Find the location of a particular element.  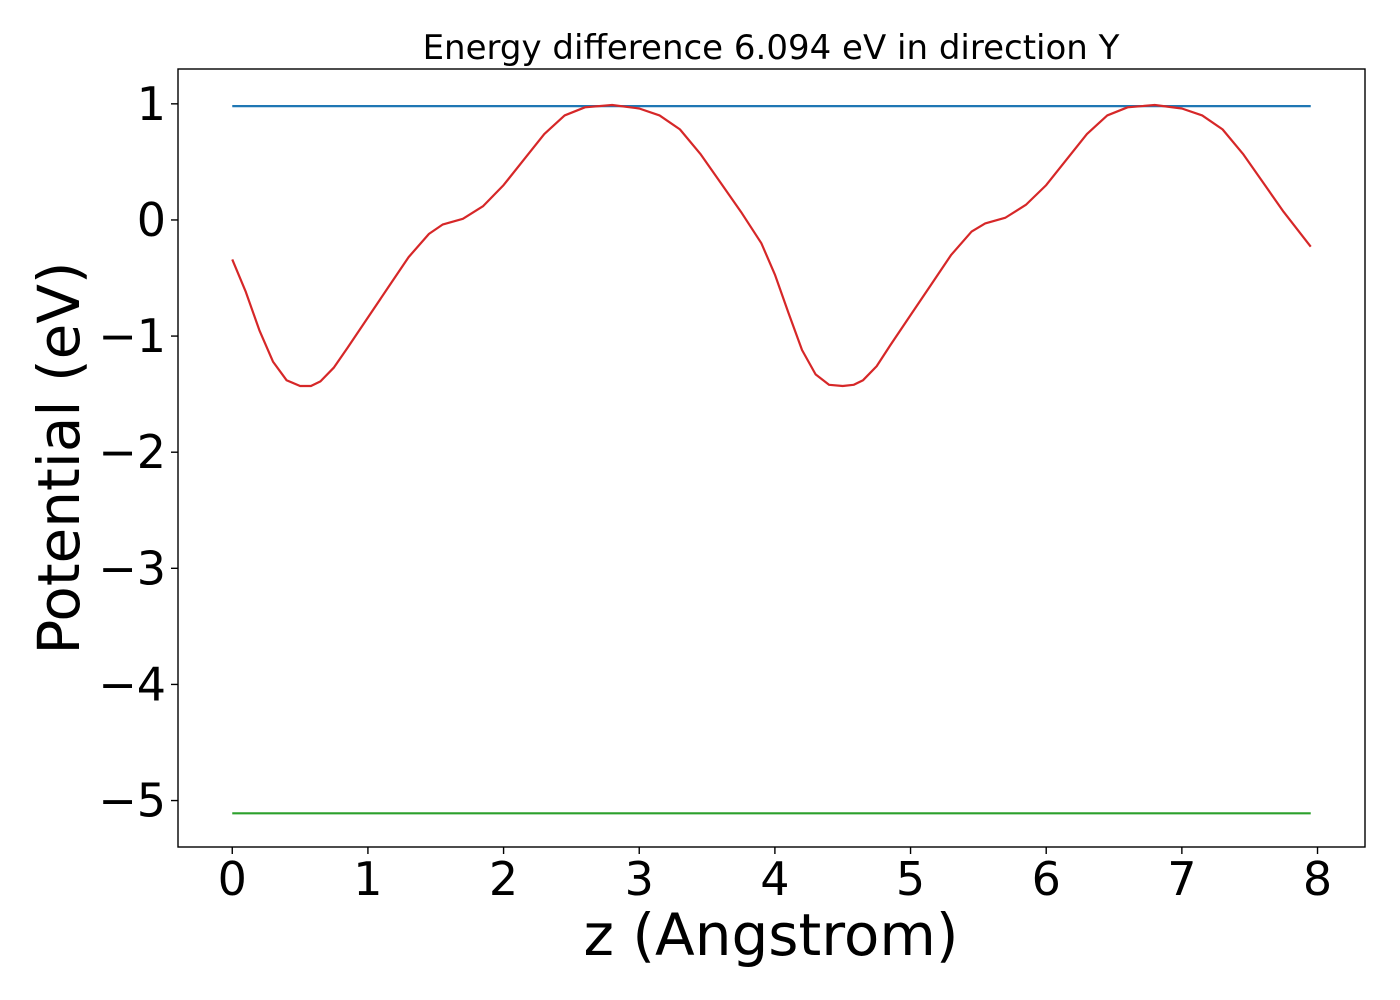

y-tick-label: −1 is located at coordinates (132, 336).